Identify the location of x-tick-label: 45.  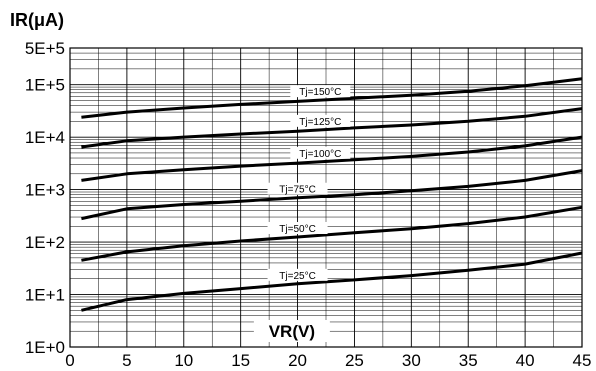
(582, 360).